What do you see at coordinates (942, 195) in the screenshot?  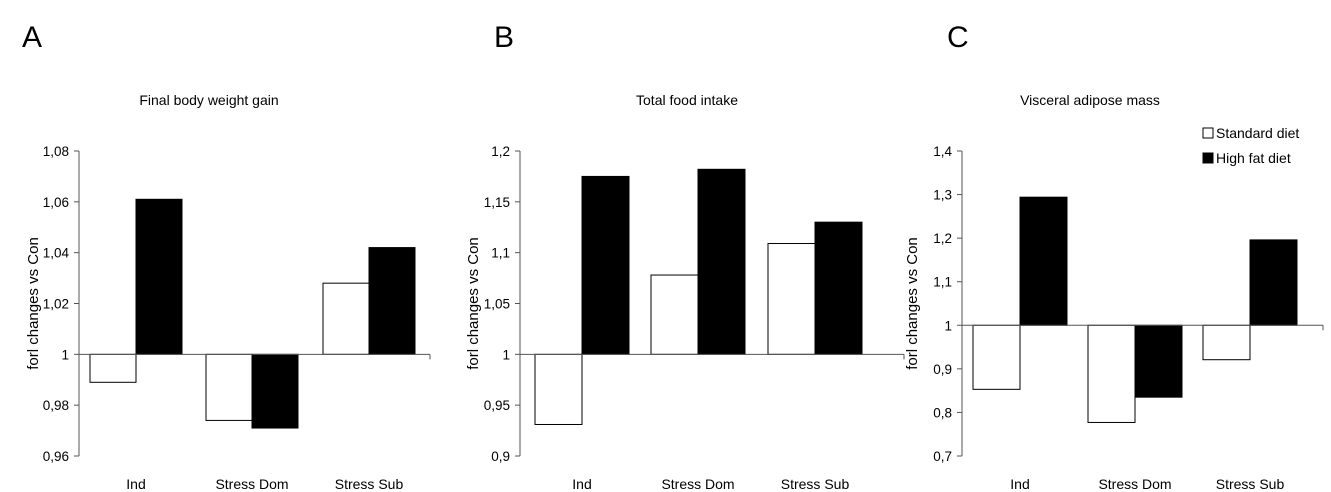 I see `y-tick-label: 1,3` at bounding box center [942, 195].